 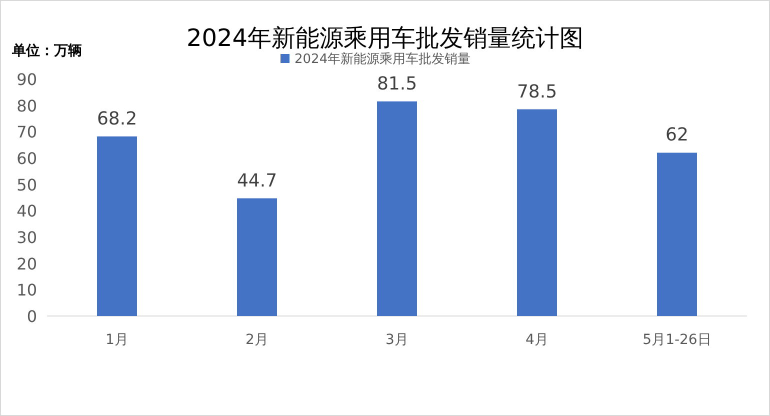 What do you see at coordinates (677, 340) in the screenshot?
I see `x-tick-label: 5月1-26日` at bounding box center [677, 340].